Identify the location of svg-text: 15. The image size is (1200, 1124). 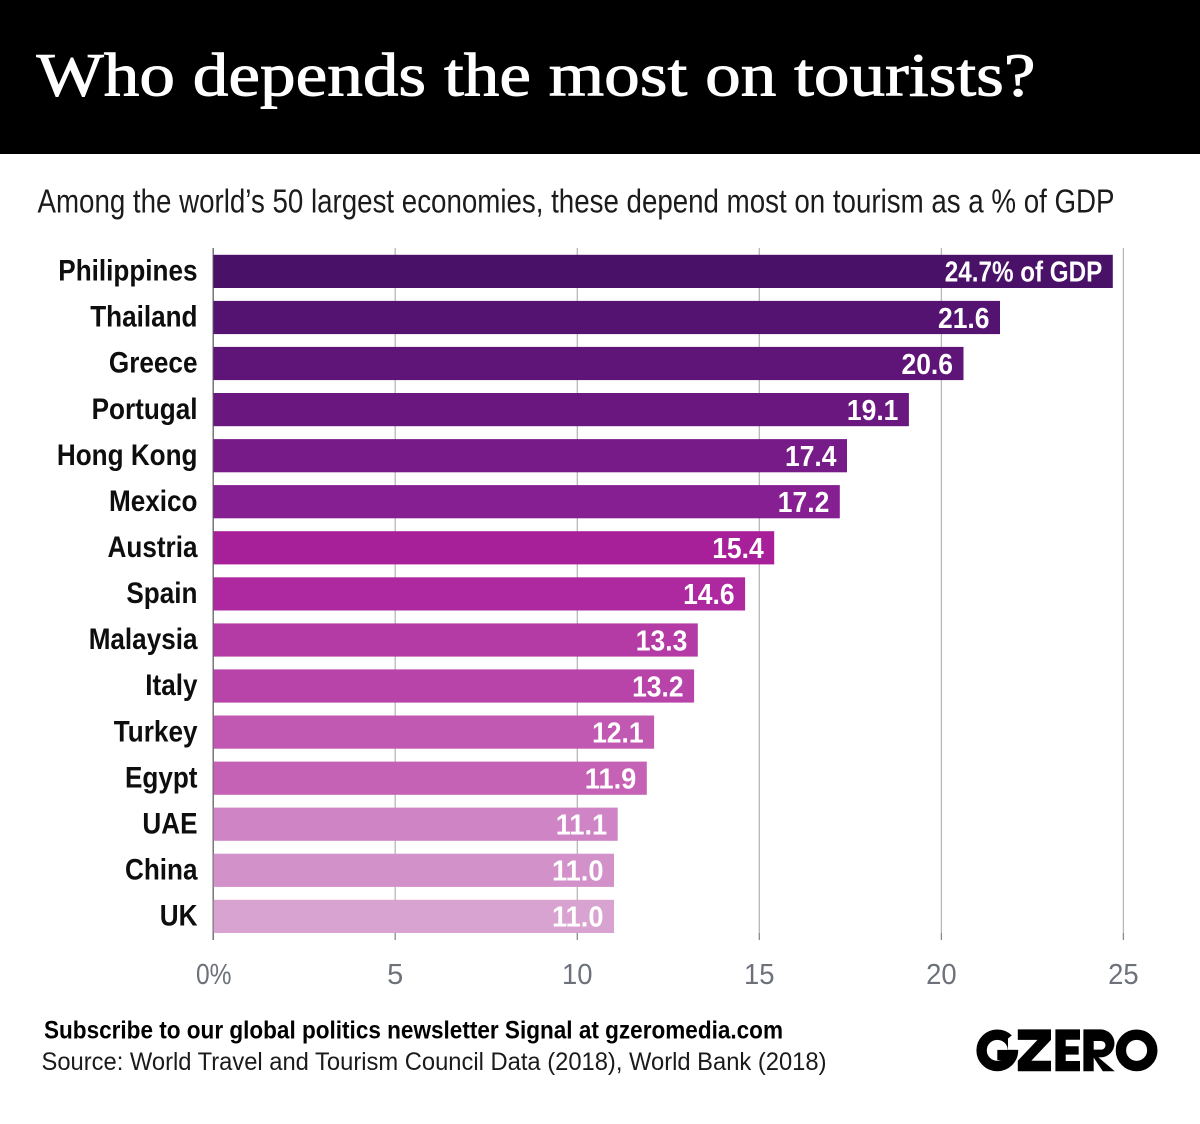
(759, 975).